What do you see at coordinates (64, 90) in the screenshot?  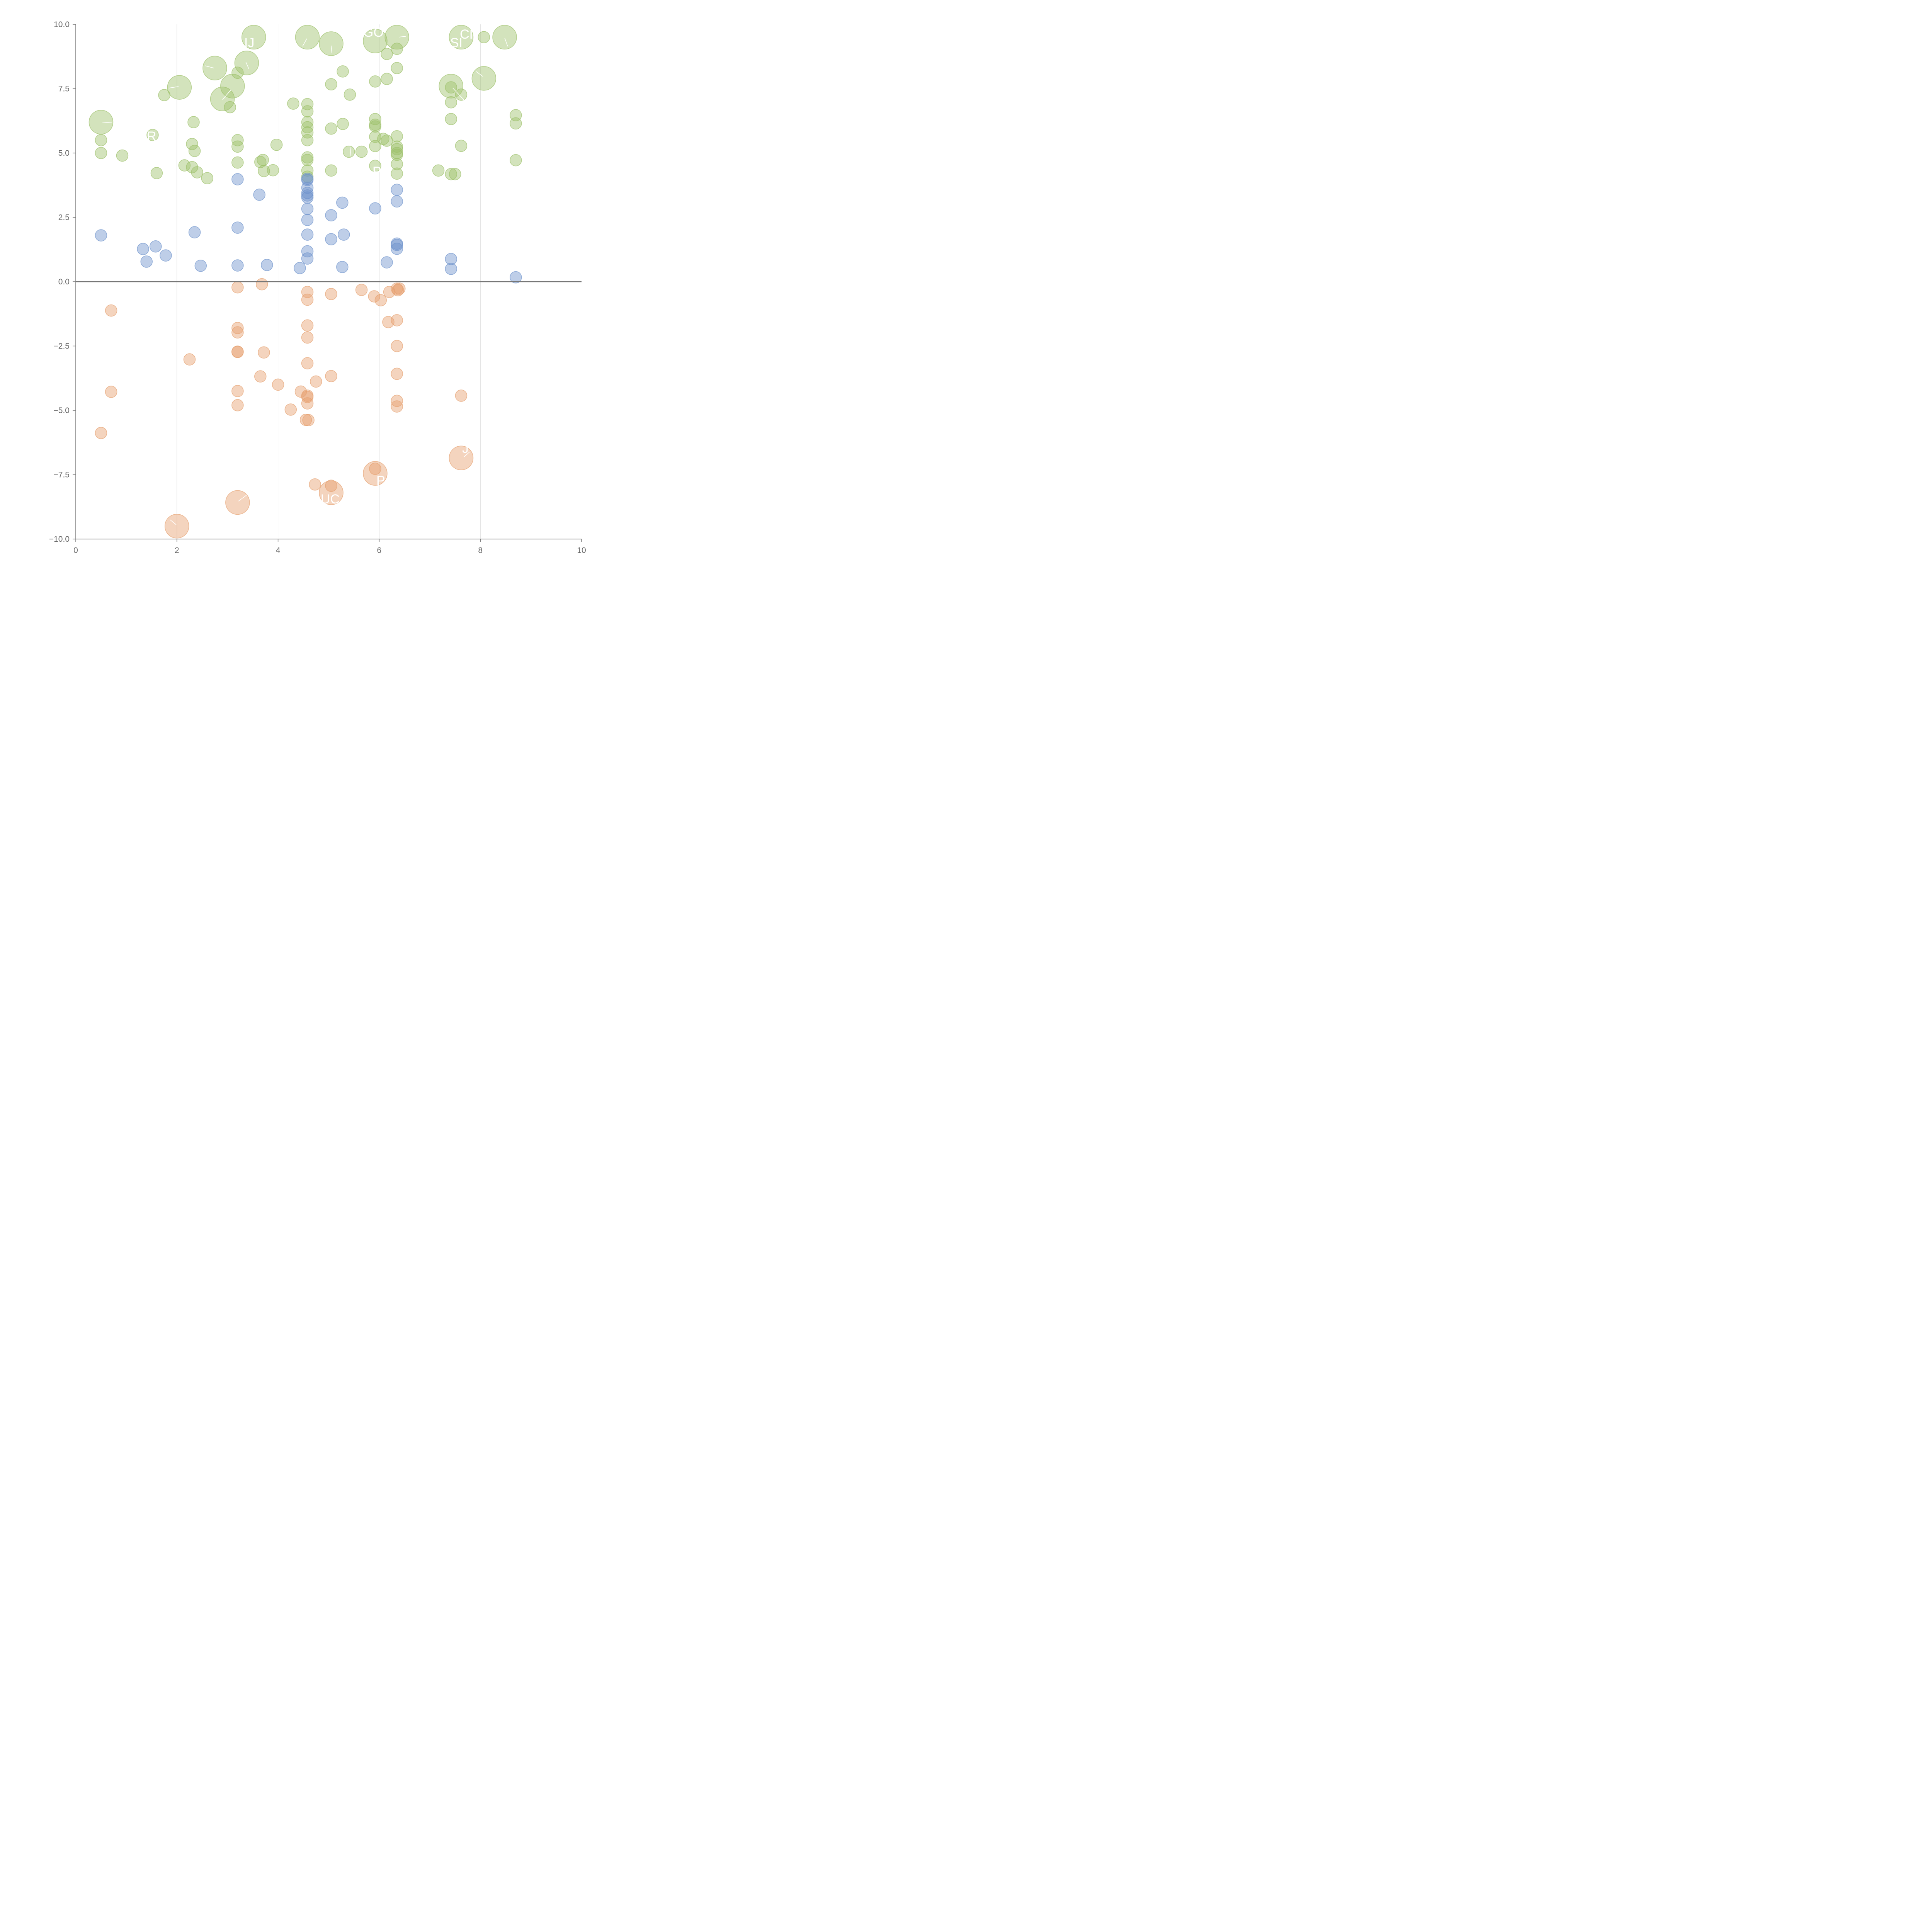 I see `y-tick-label: 7.5` at bounding box center [64, 90].